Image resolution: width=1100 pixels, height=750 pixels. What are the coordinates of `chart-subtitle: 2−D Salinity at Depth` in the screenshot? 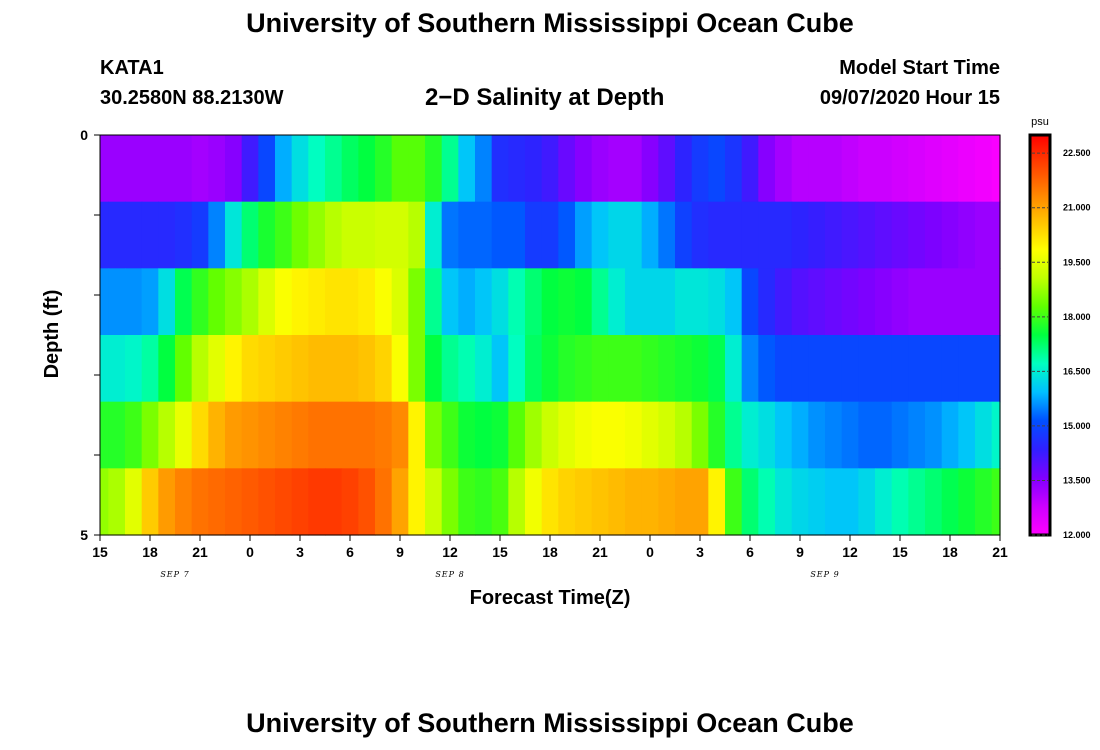 It's located at (545, 97).